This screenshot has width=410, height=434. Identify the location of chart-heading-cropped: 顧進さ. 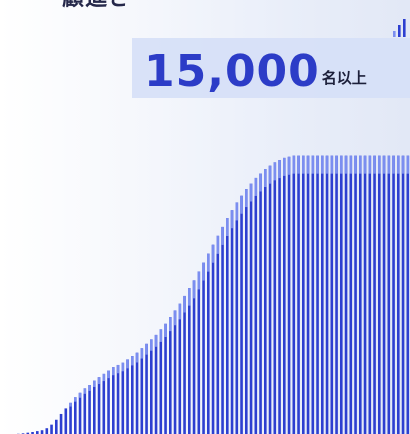
(96, 6).